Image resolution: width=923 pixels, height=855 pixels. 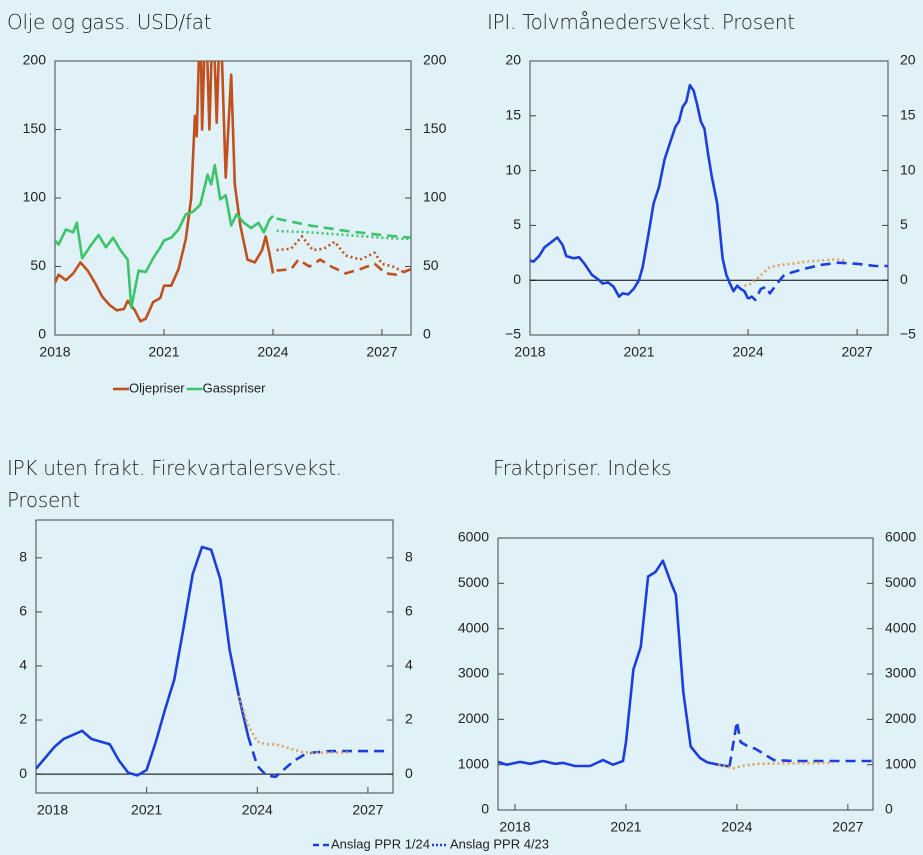 What do you see at coordinates (908, 60) in the screenshot?
I see `y2-tick-label: 20` at bounding box center [908, 60].